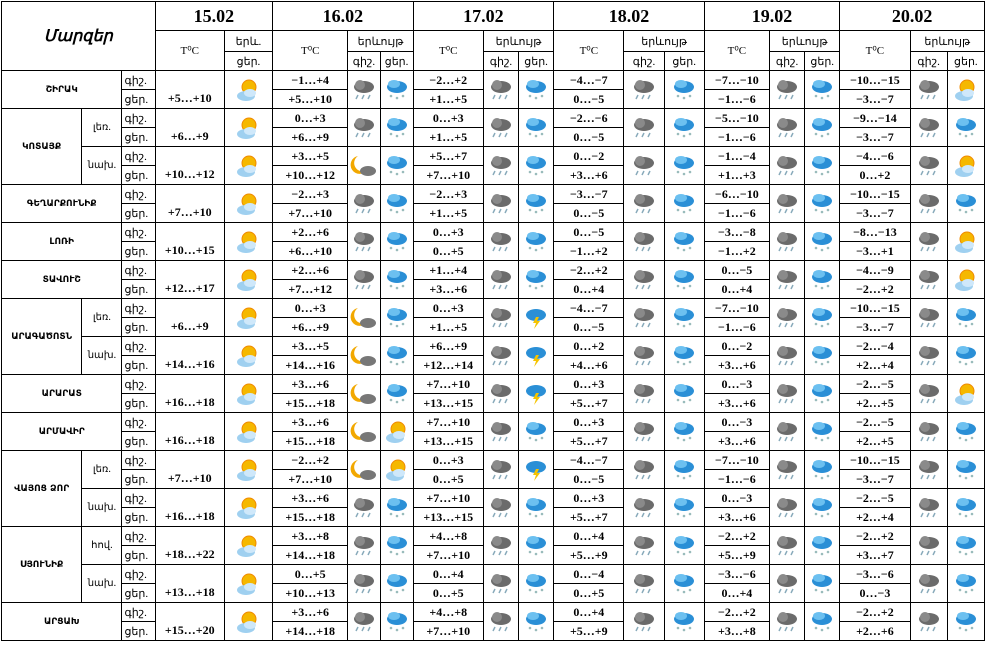  I want to click on temp-night: −1…−4, so click(737, 156).